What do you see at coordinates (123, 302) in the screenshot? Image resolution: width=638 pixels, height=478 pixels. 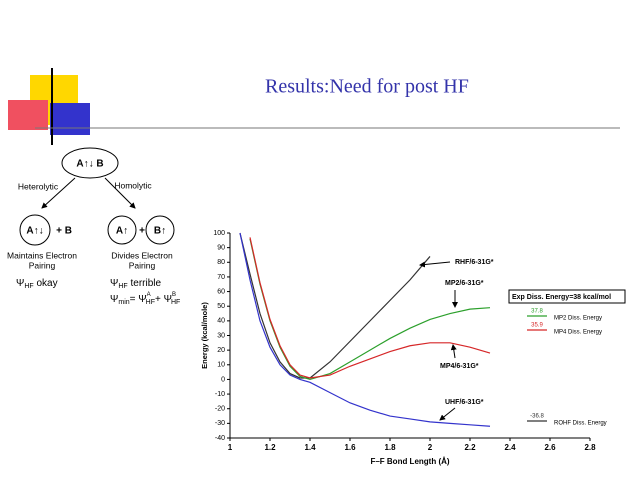 I see `psi-sub: min` at bounding box center [123, 302].